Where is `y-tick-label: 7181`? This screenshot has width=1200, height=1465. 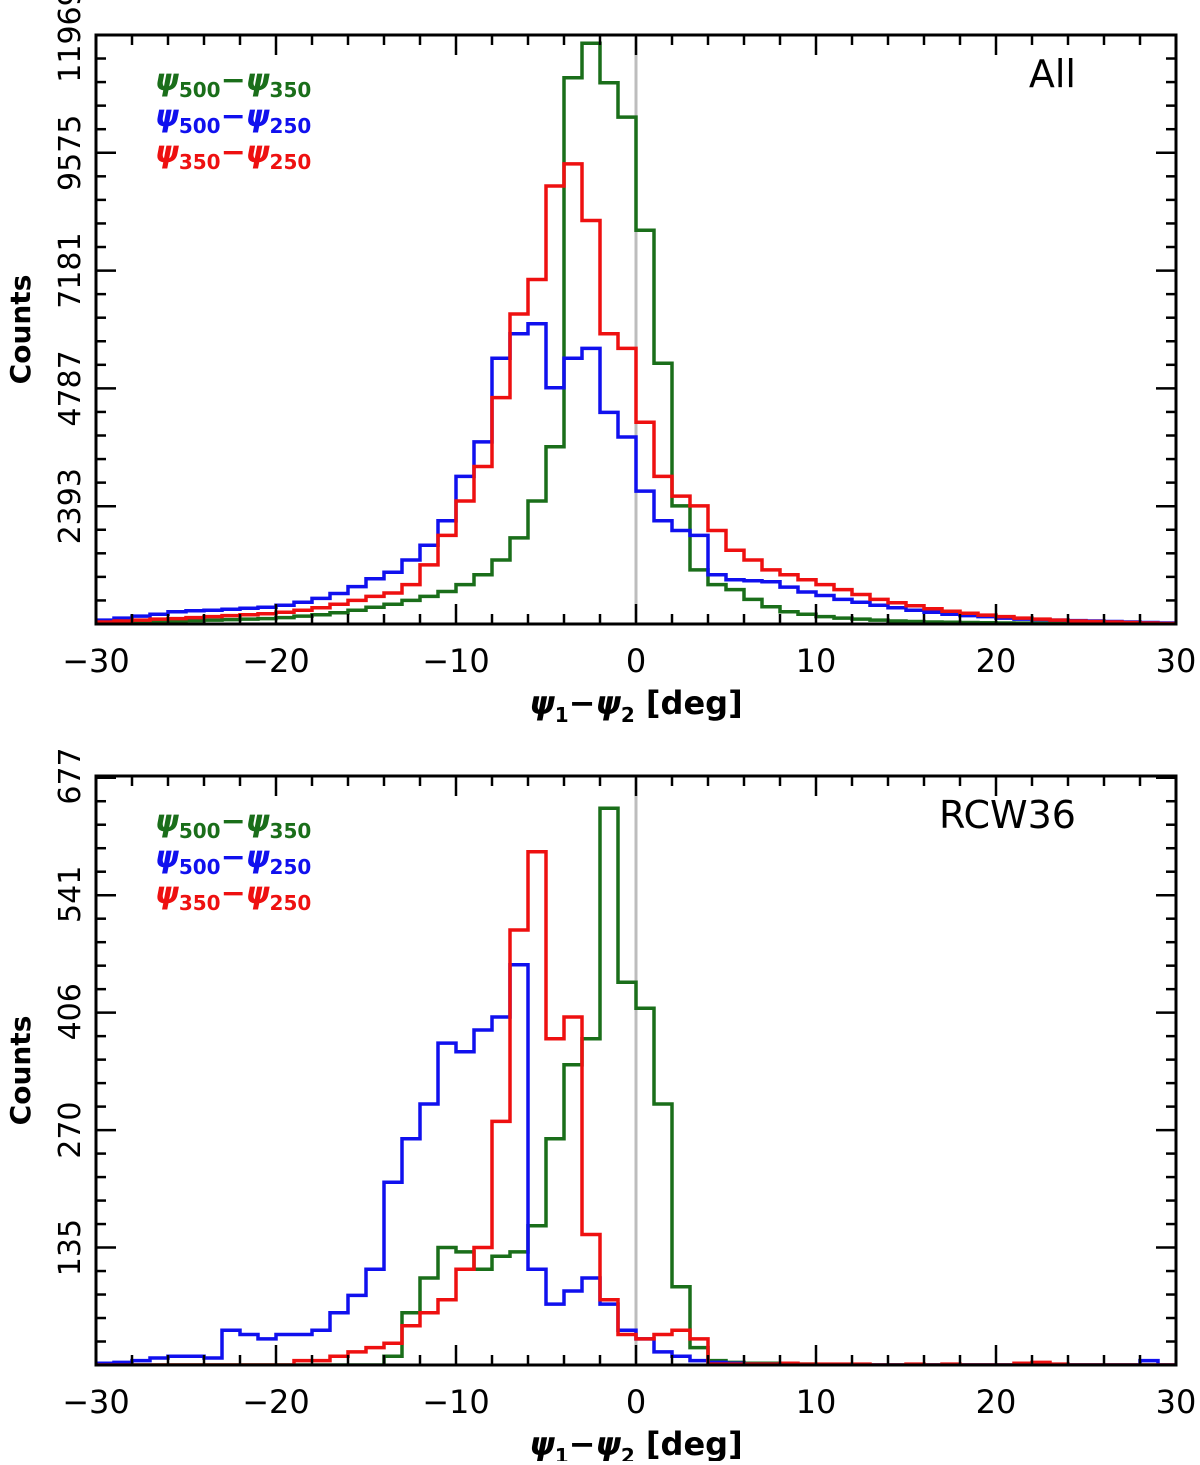
y-tick-label: 7181 is located at coordinates (70, 270).